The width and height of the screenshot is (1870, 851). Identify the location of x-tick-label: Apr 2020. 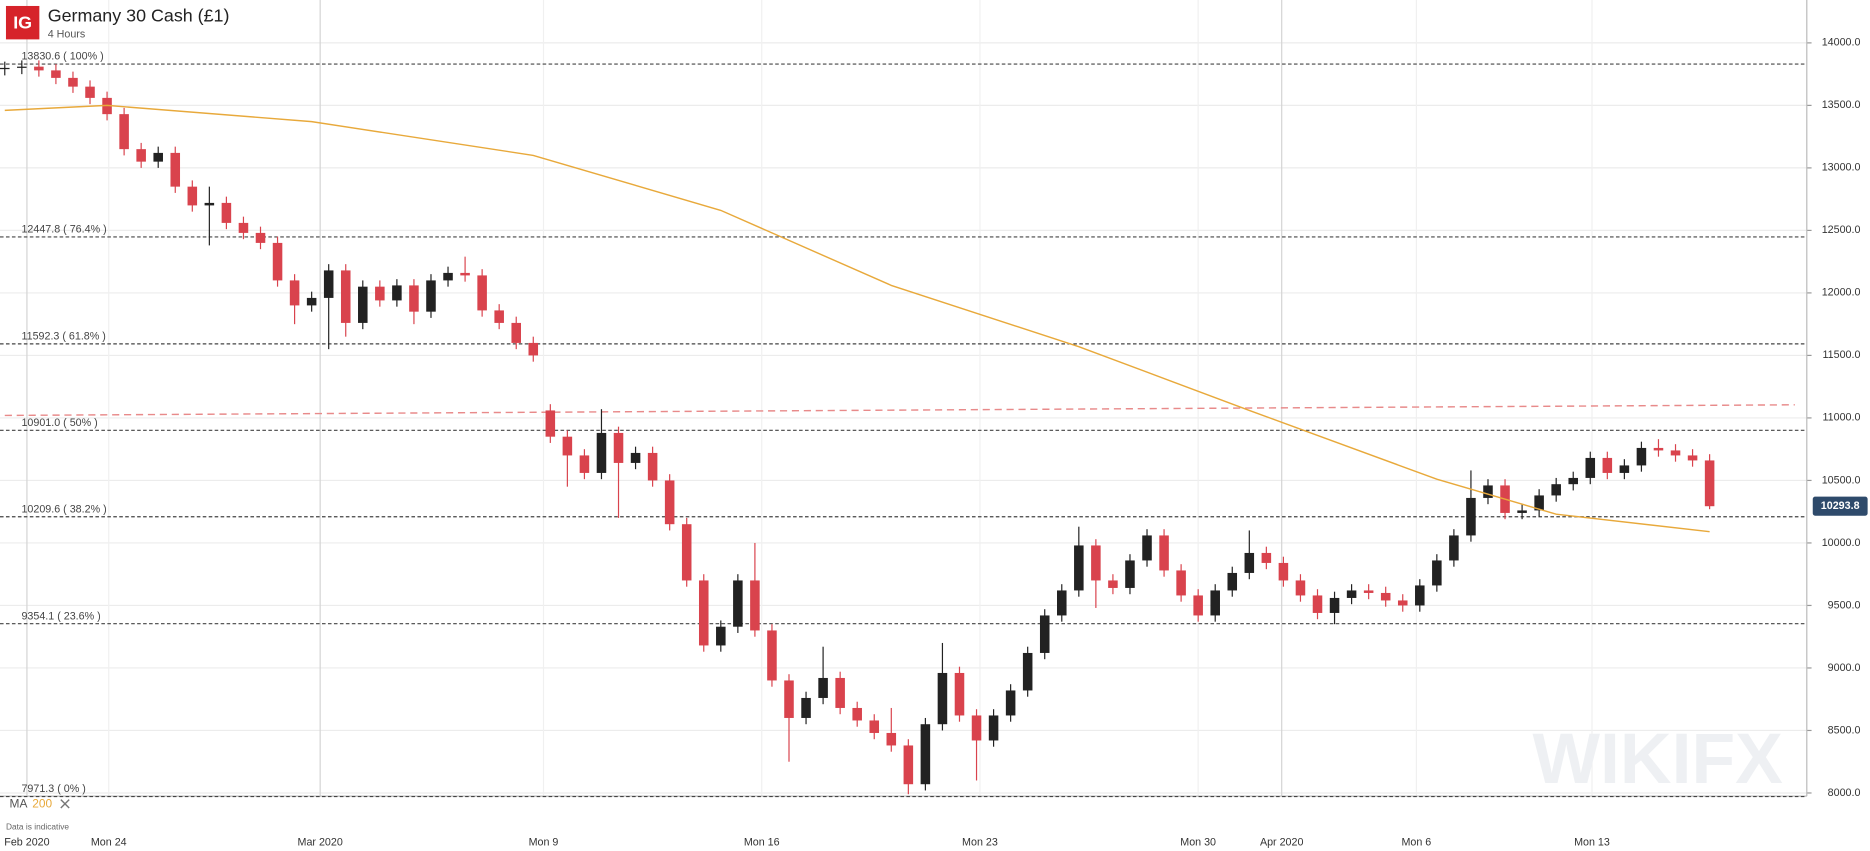
(1282, 842).